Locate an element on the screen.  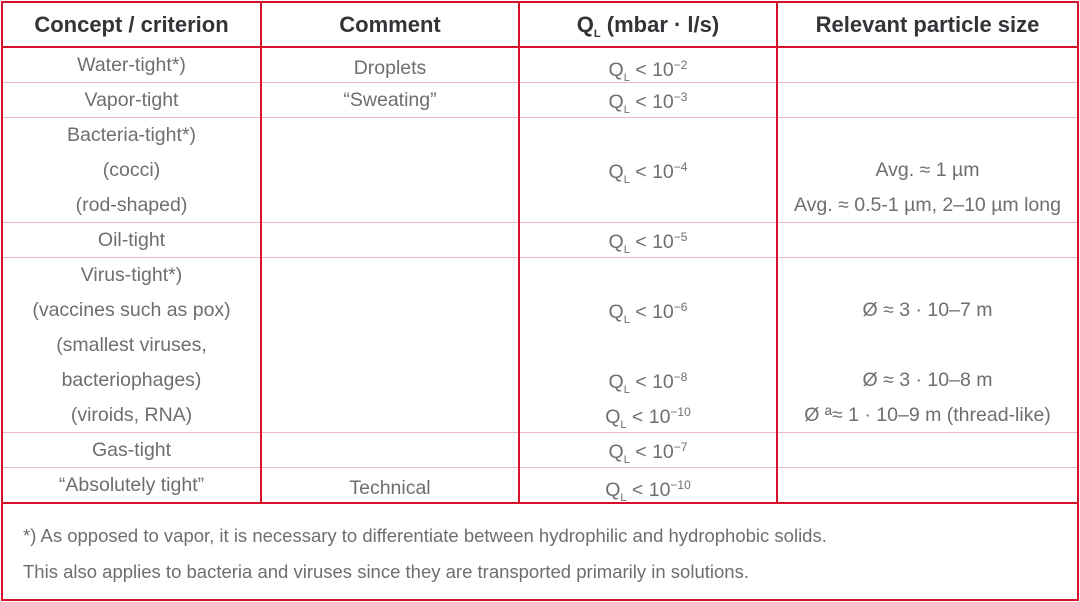
cell-line: Bacteria-tight*) is located at coordinates (131, 135).